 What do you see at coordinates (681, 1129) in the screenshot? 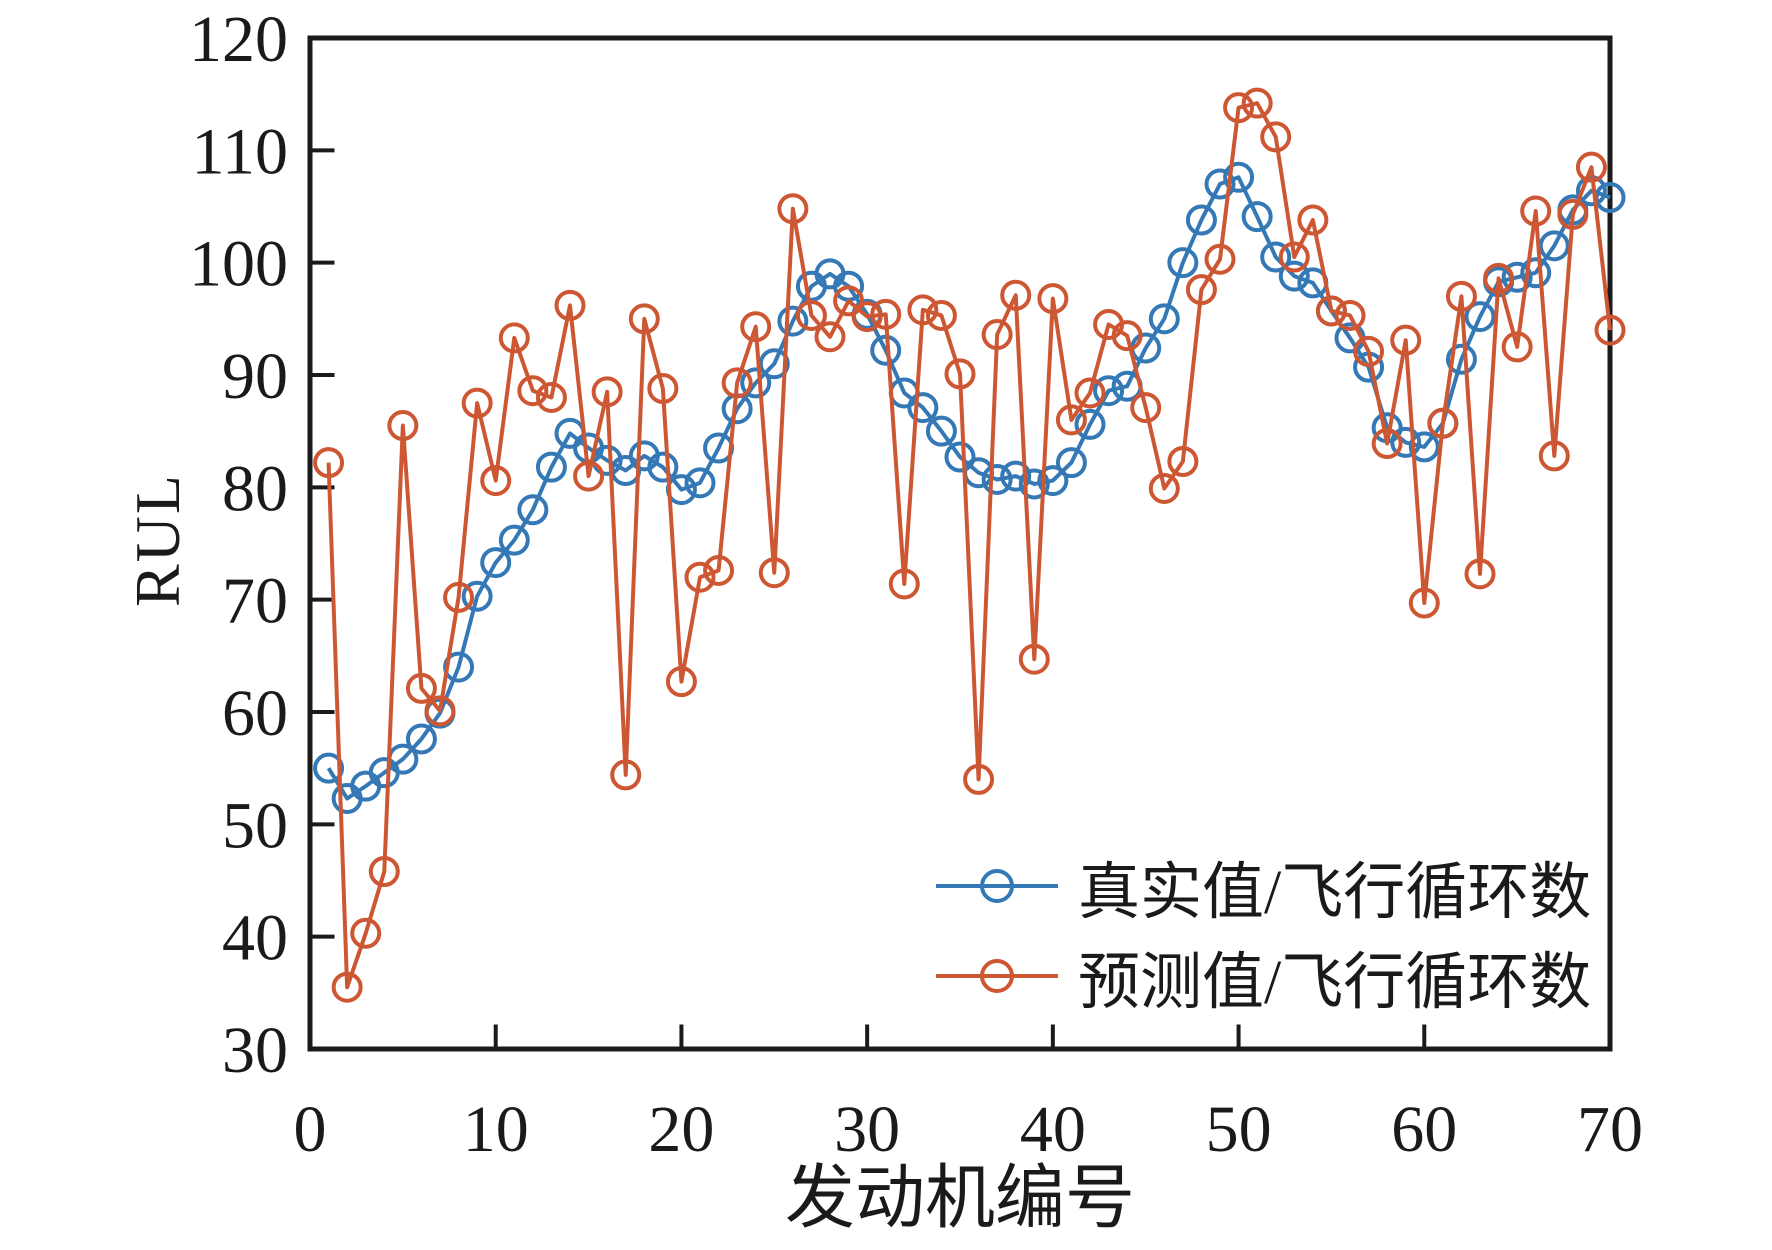
I see `x-tick-label: 20` at bounding box center [681, 1129].